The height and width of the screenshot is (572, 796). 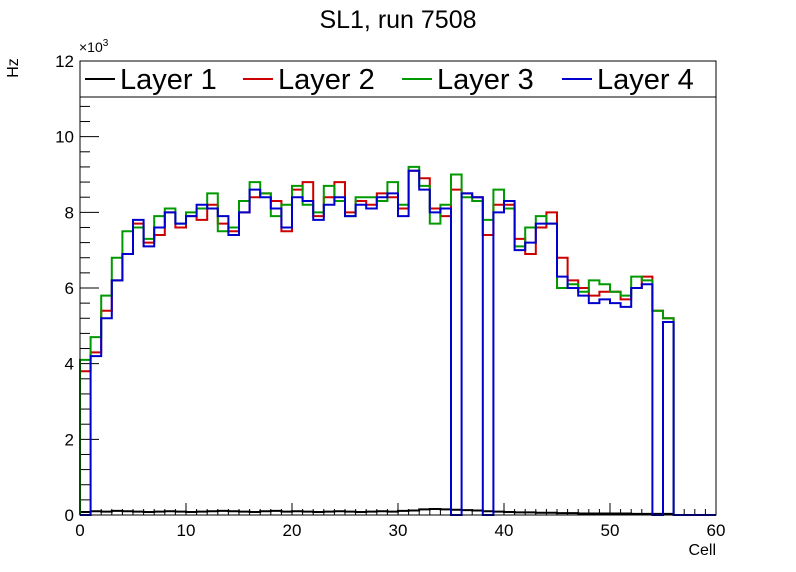 What do you see at coordinates (610, 530) in the screenshot?
I see `x-tick-label: 50` at bounding box center [610, 530].